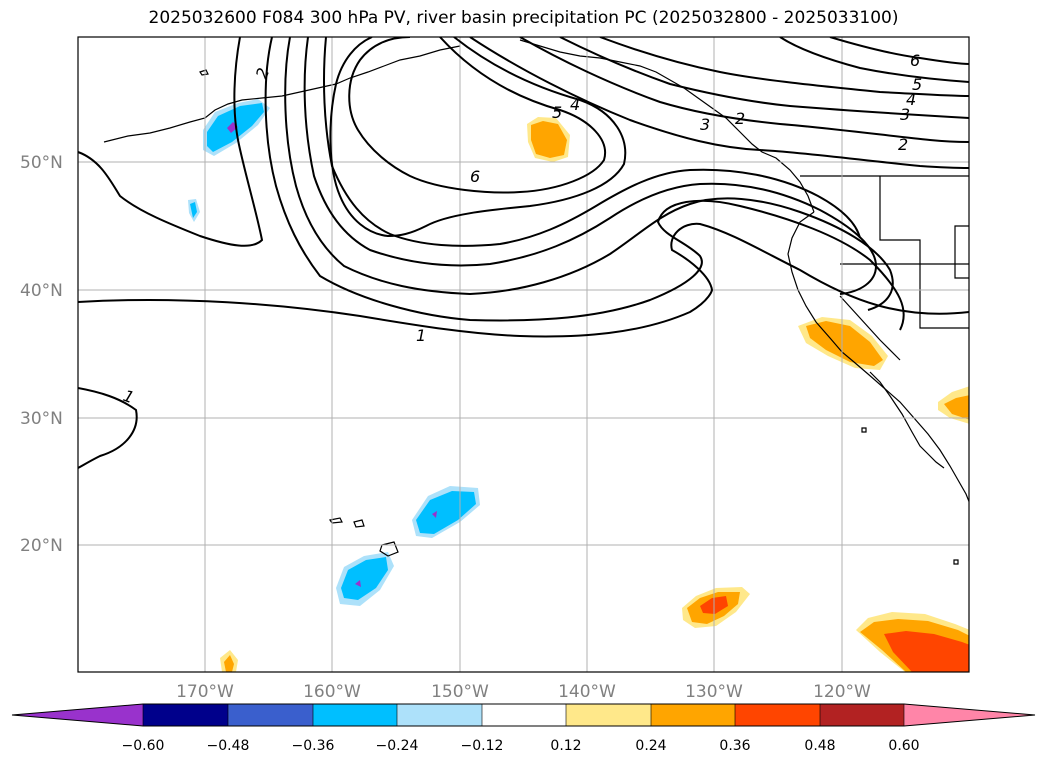 The width and height of the screenshot is (1047, 765). What do you see at coordinates (705, 124) in the screenshot?
I see `pv-label-3-a: 3` at bounding box center [705, 124].